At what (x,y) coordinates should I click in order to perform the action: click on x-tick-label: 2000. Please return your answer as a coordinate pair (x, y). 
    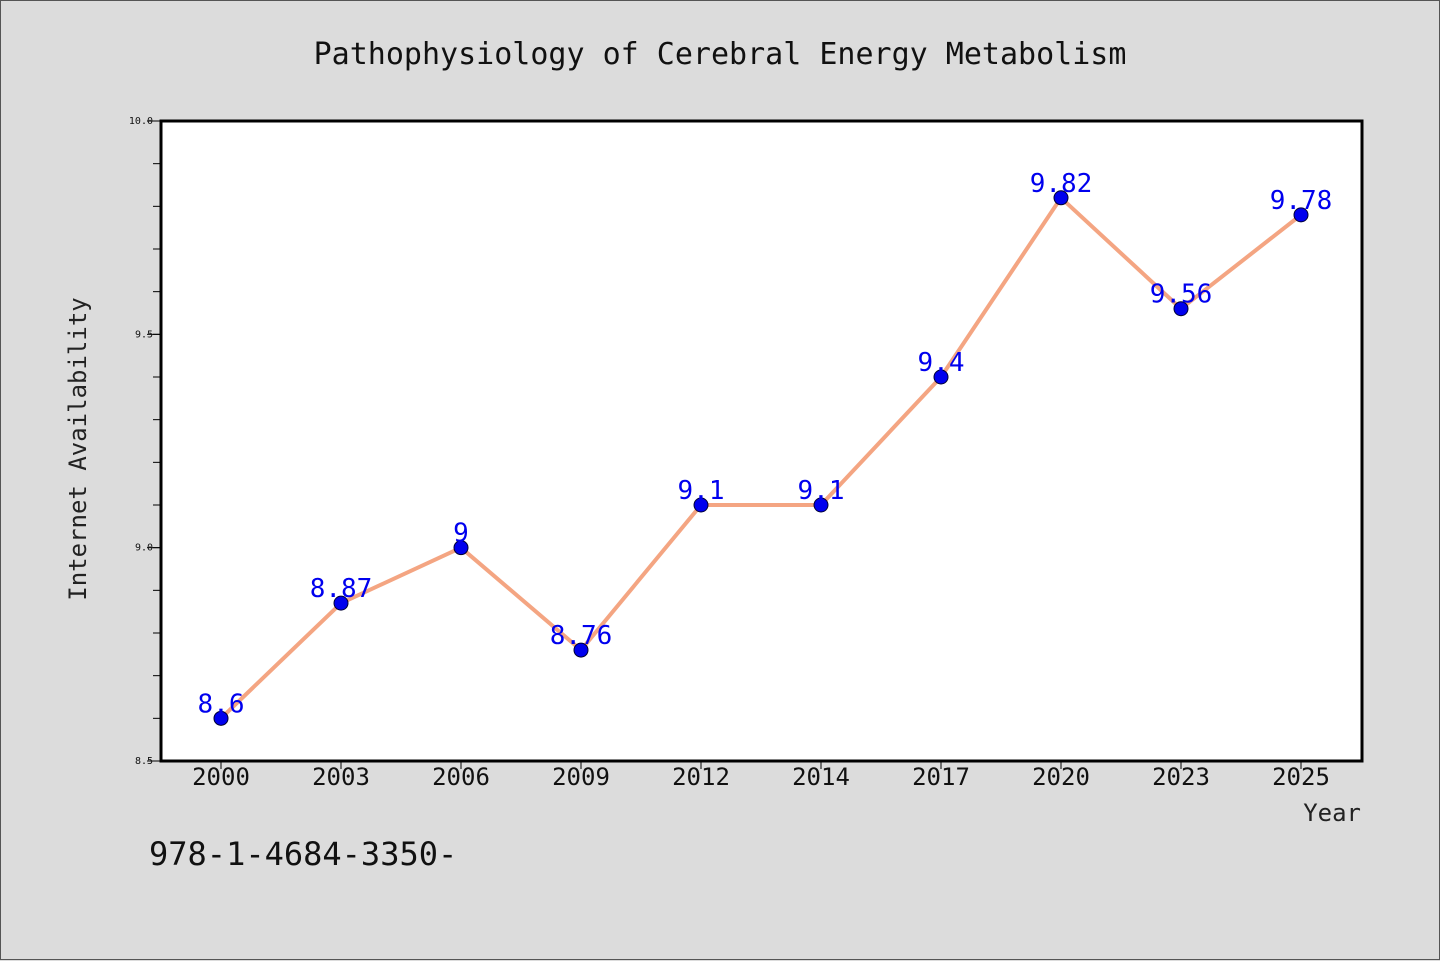
    Looking at the image, I should click on (221, 777).